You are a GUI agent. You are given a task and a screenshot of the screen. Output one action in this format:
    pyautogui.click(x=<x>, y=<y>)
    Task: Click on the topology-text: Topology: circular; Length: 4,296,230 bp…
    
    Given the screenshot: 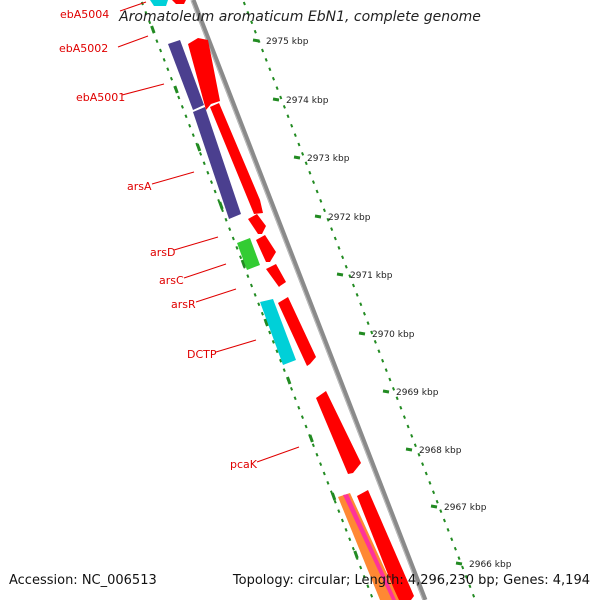 What is the action you would take?
    pyautogui.click(x=411, y=580)
    